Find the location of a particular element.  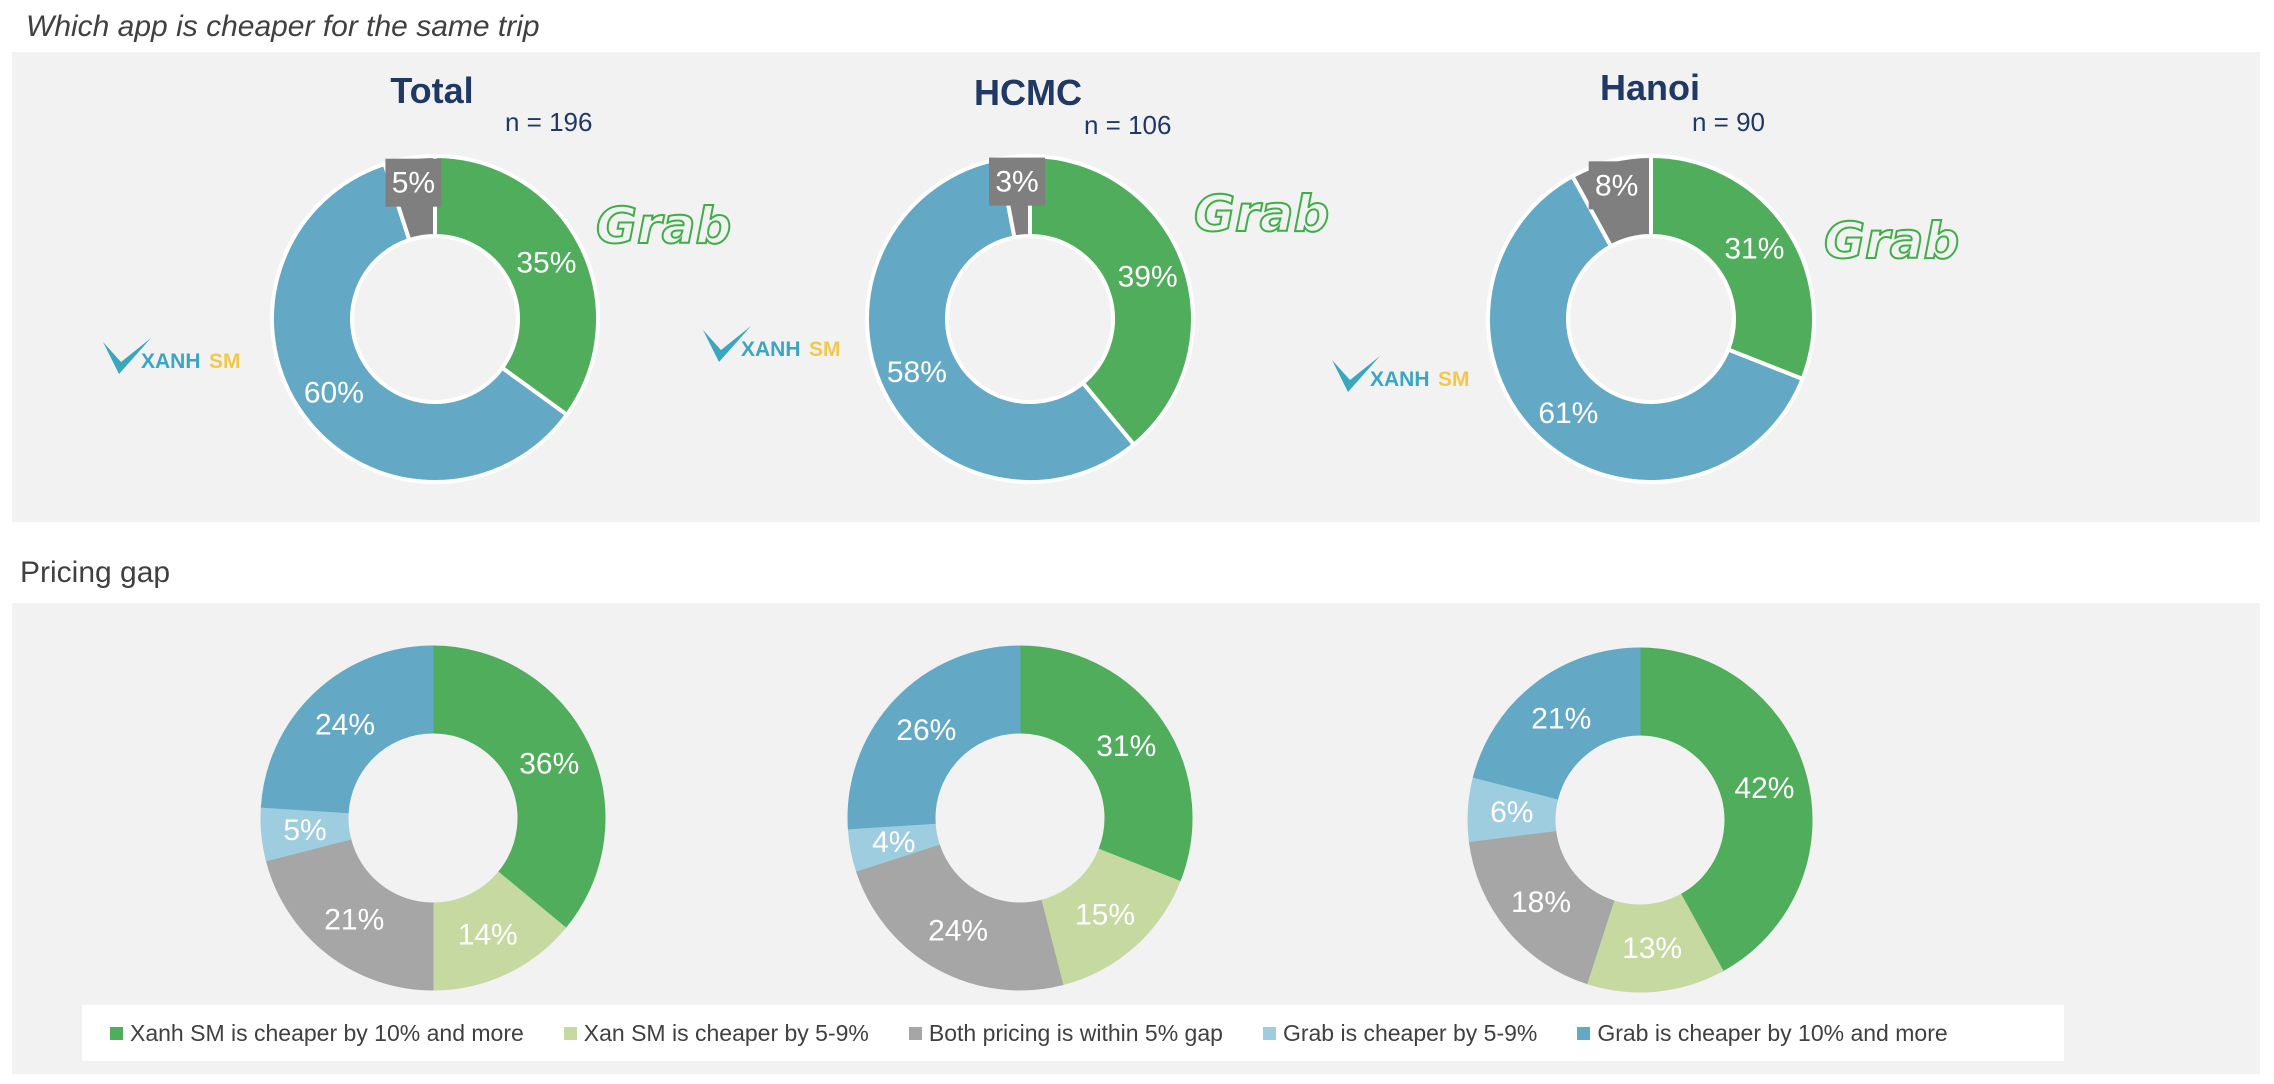

slice-label: 13% is located at coordinates (1652, 948).